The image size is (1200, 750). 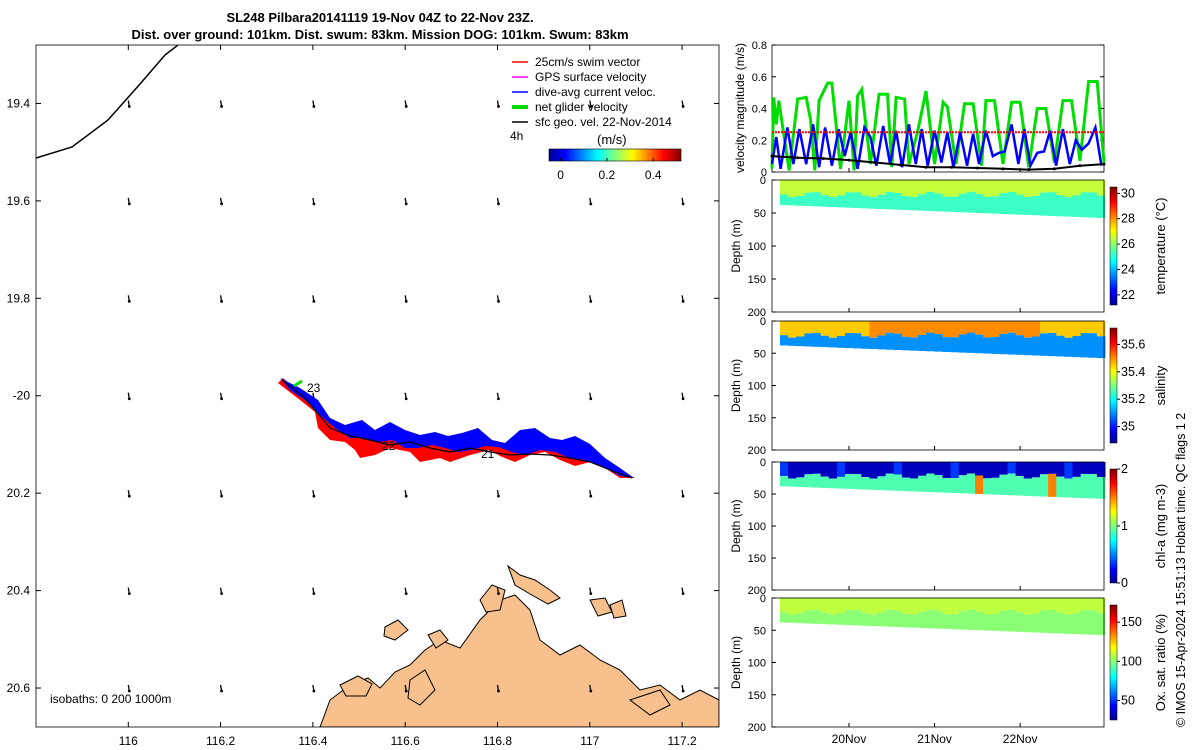 What do you see at coordinates (763, 599) in the screenshot?
I see `section-ytick-label: 0` at bounding box center [763, 599].